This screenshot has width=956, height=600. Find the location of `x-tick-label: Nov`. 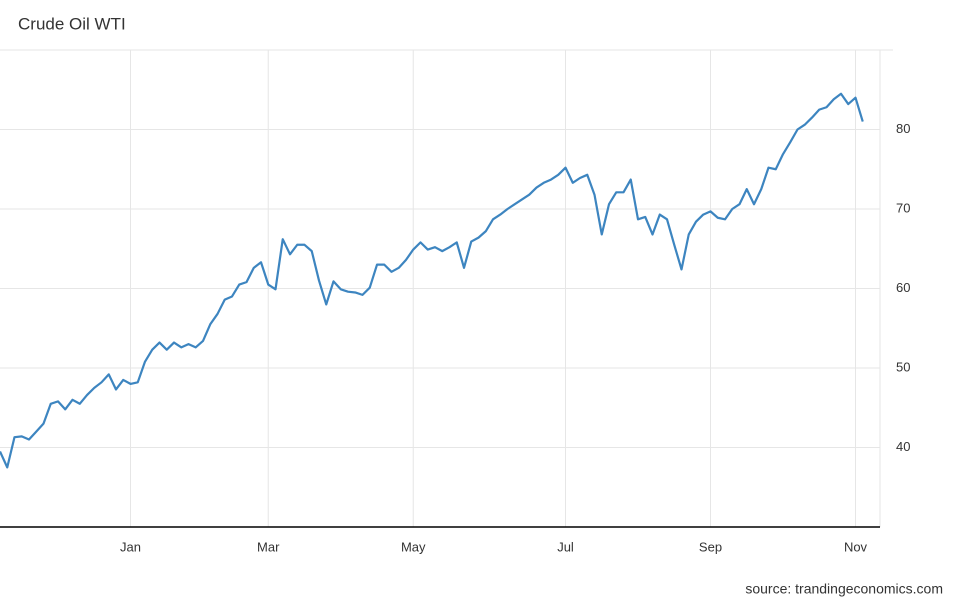

x-tick-label: Nov is located at coordinates (856, 546).